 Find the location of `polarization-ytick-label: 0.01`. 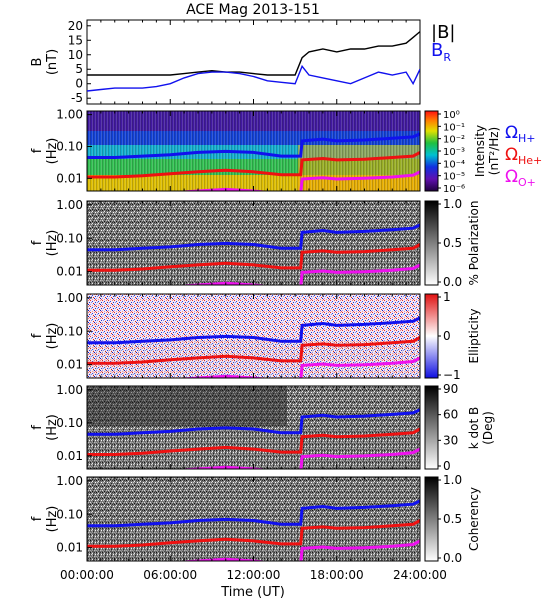

polarization-ytick-label: 0.01 is located at coordinates (69, 272).